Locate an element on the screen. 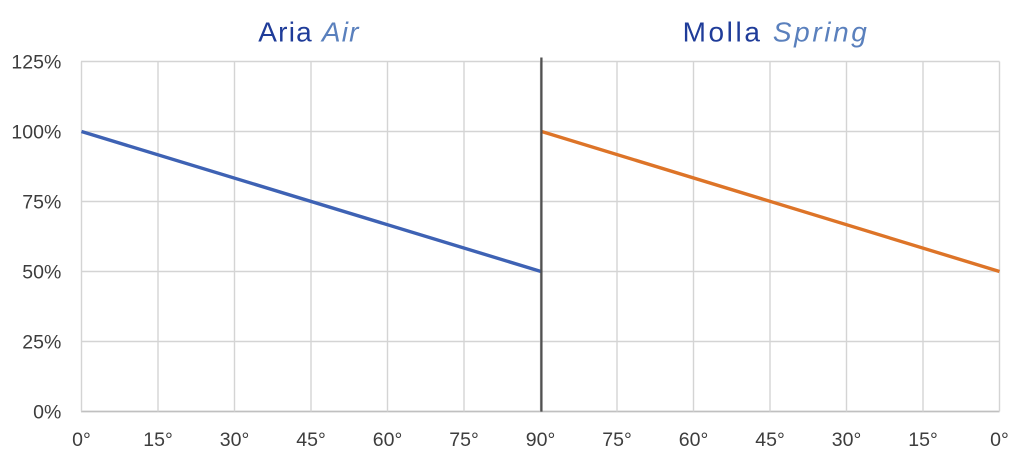 The height and width of the screenshot is (468, 1024). svg-text: 75% is located at coordinates (41, 203).